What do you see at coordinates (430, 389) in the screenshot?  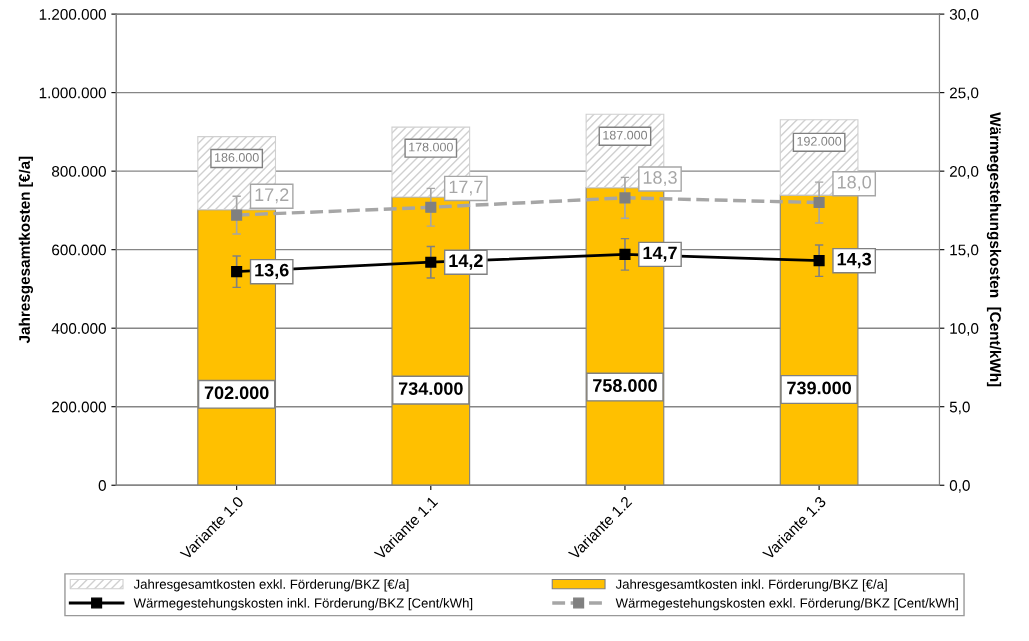 I see `data-label: 734.000` at bounding box center [430, 389].